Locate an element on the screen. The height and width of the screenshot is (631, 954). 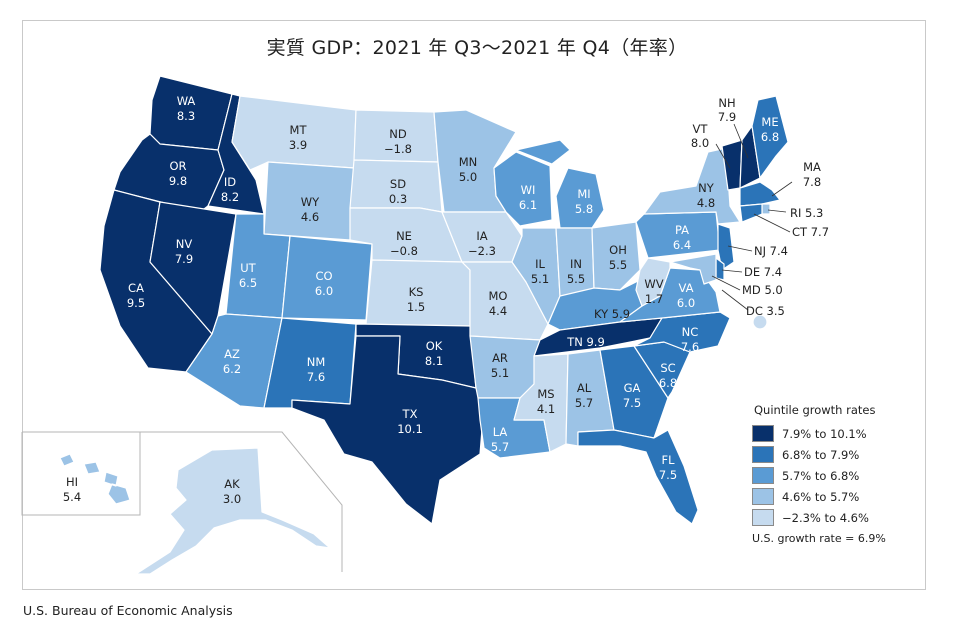
legend-item: 4.6% to 5.7% is located at coordinates (837, 496).